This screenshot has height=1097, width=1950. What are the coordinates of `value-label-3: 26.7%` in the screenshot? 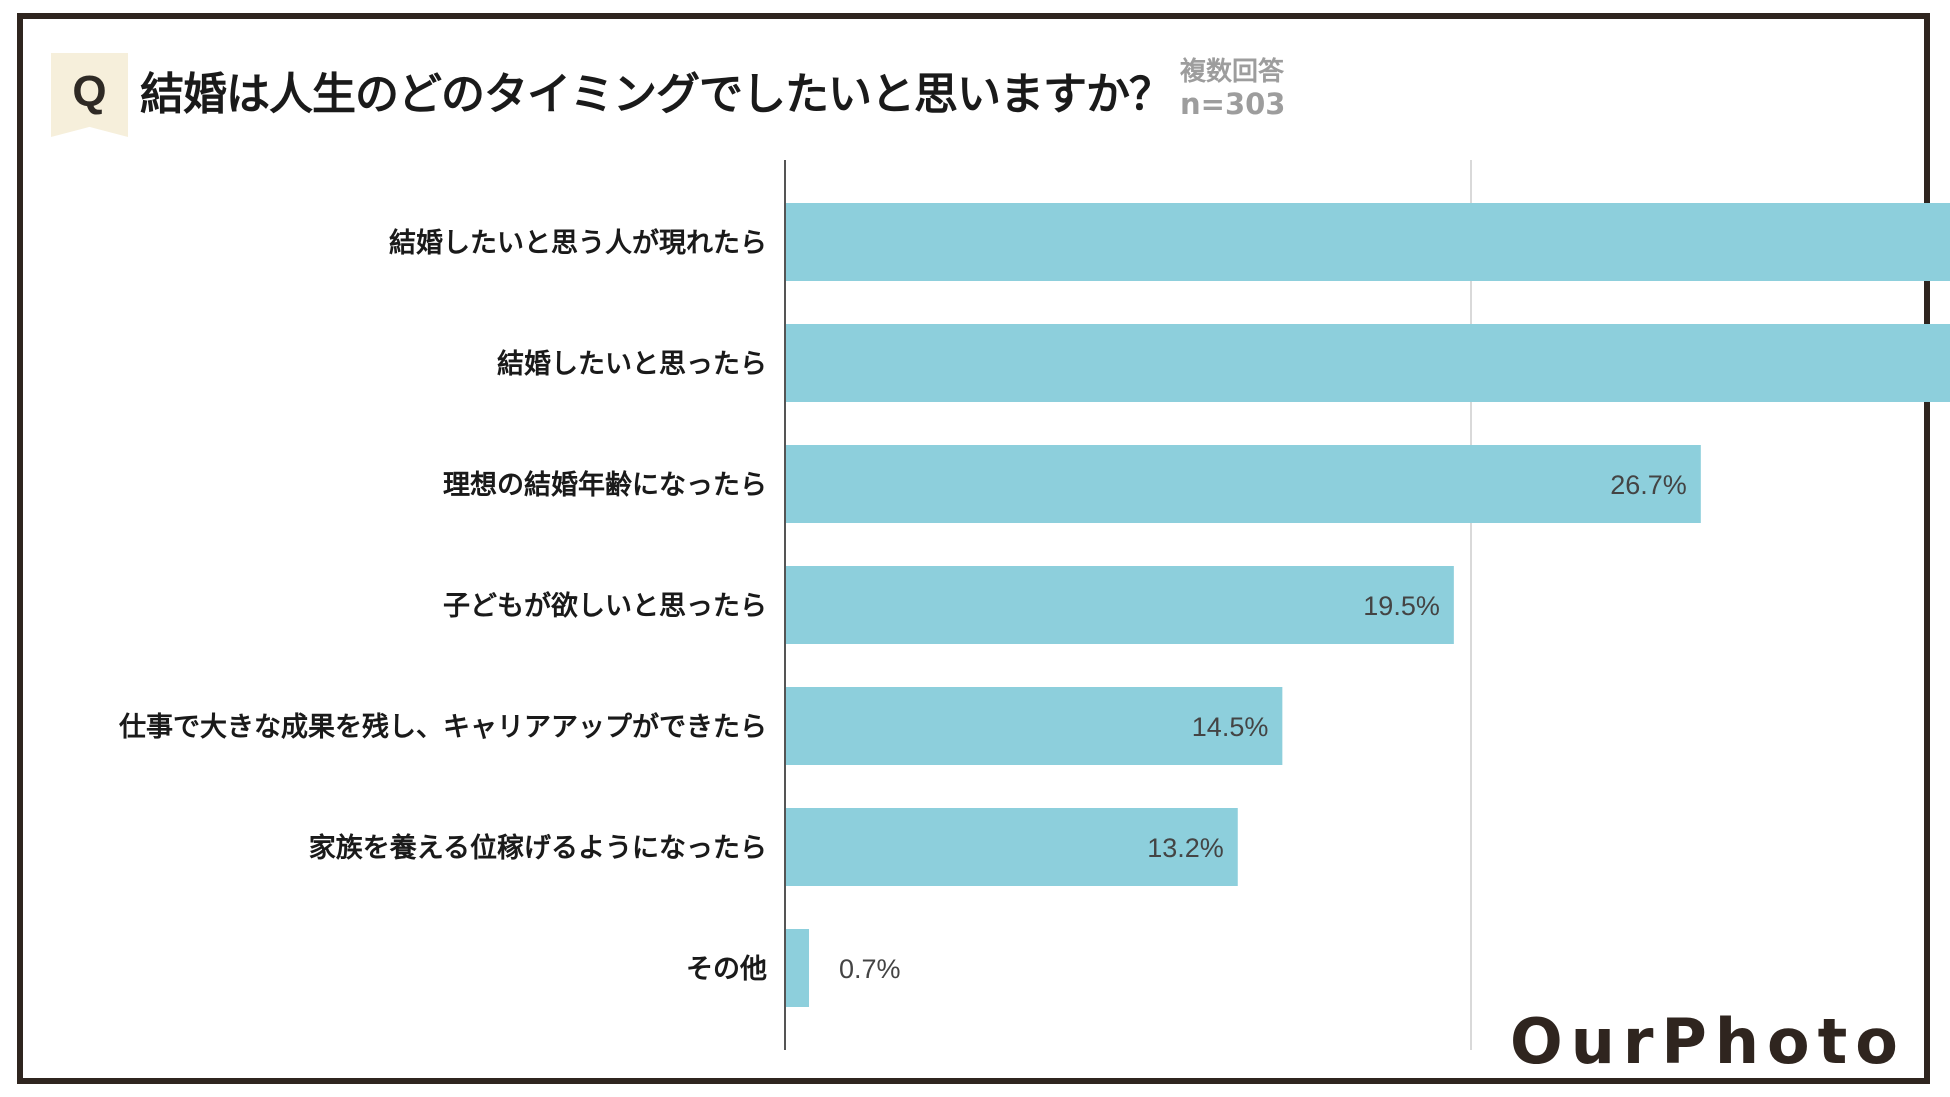 It's located at (1648, 485).